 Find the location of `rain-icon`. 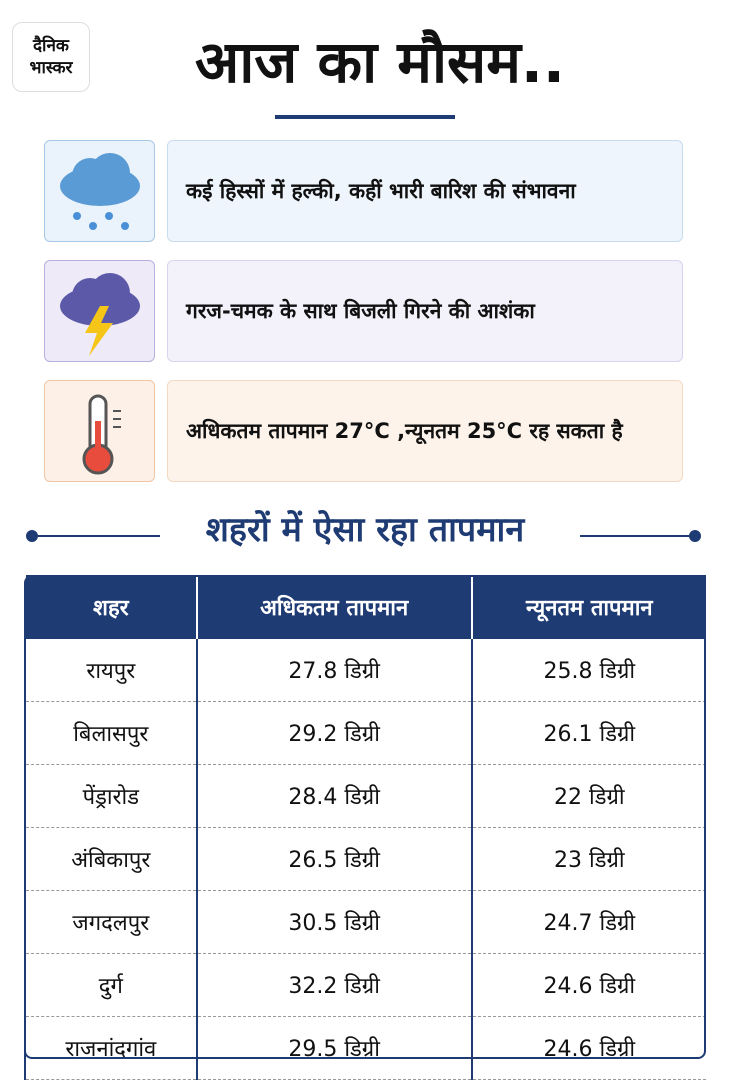

rain-icon is located at coordinates (99, 191).